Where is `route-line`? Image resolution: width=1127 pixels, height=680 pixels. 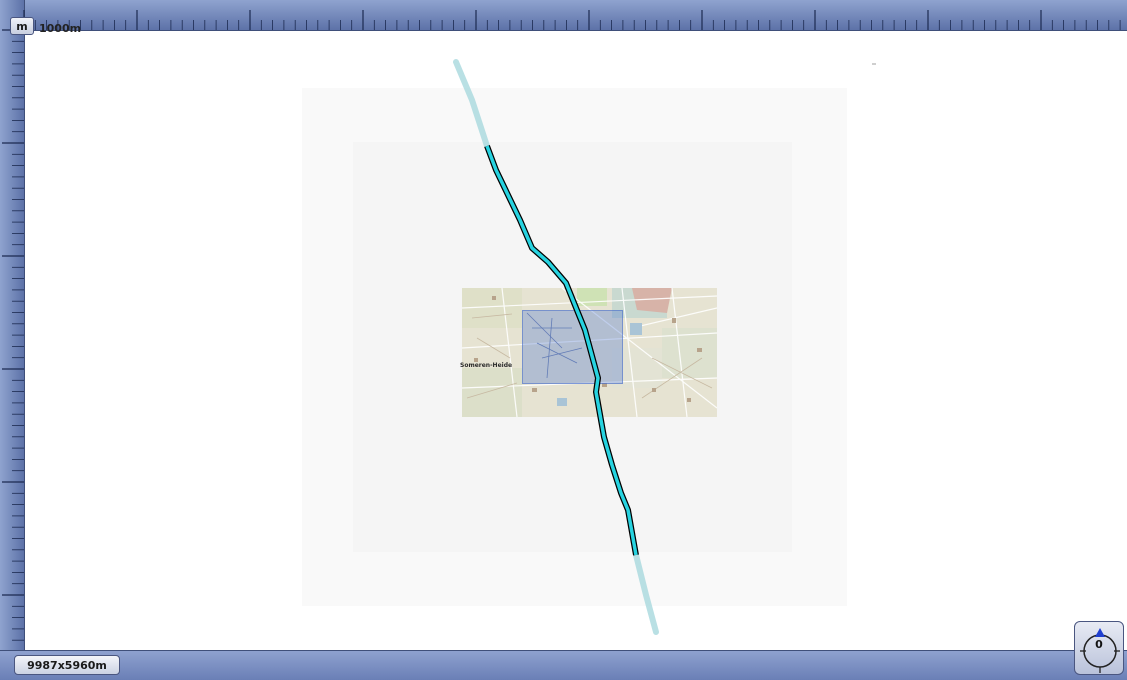 route-line is located at coordinates (561, 350).